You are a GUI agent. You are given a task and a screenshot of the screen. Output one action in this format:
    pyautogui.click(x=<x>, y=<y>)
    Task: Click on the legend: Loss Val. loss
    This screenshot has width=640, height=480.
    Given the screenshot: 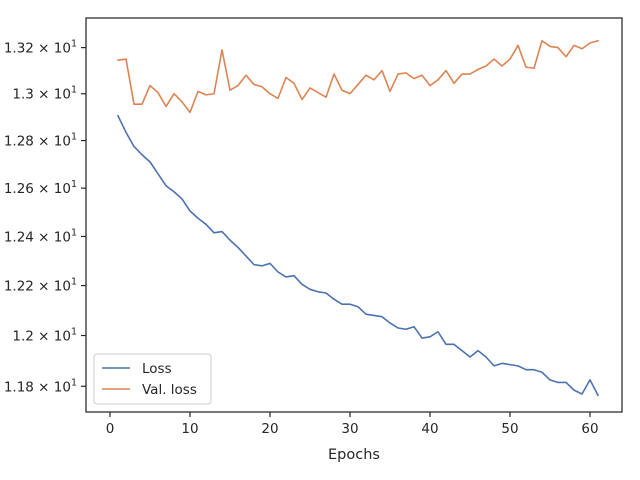 What is the action you would take?
    pyautogui.click(x=152, y=379)
    